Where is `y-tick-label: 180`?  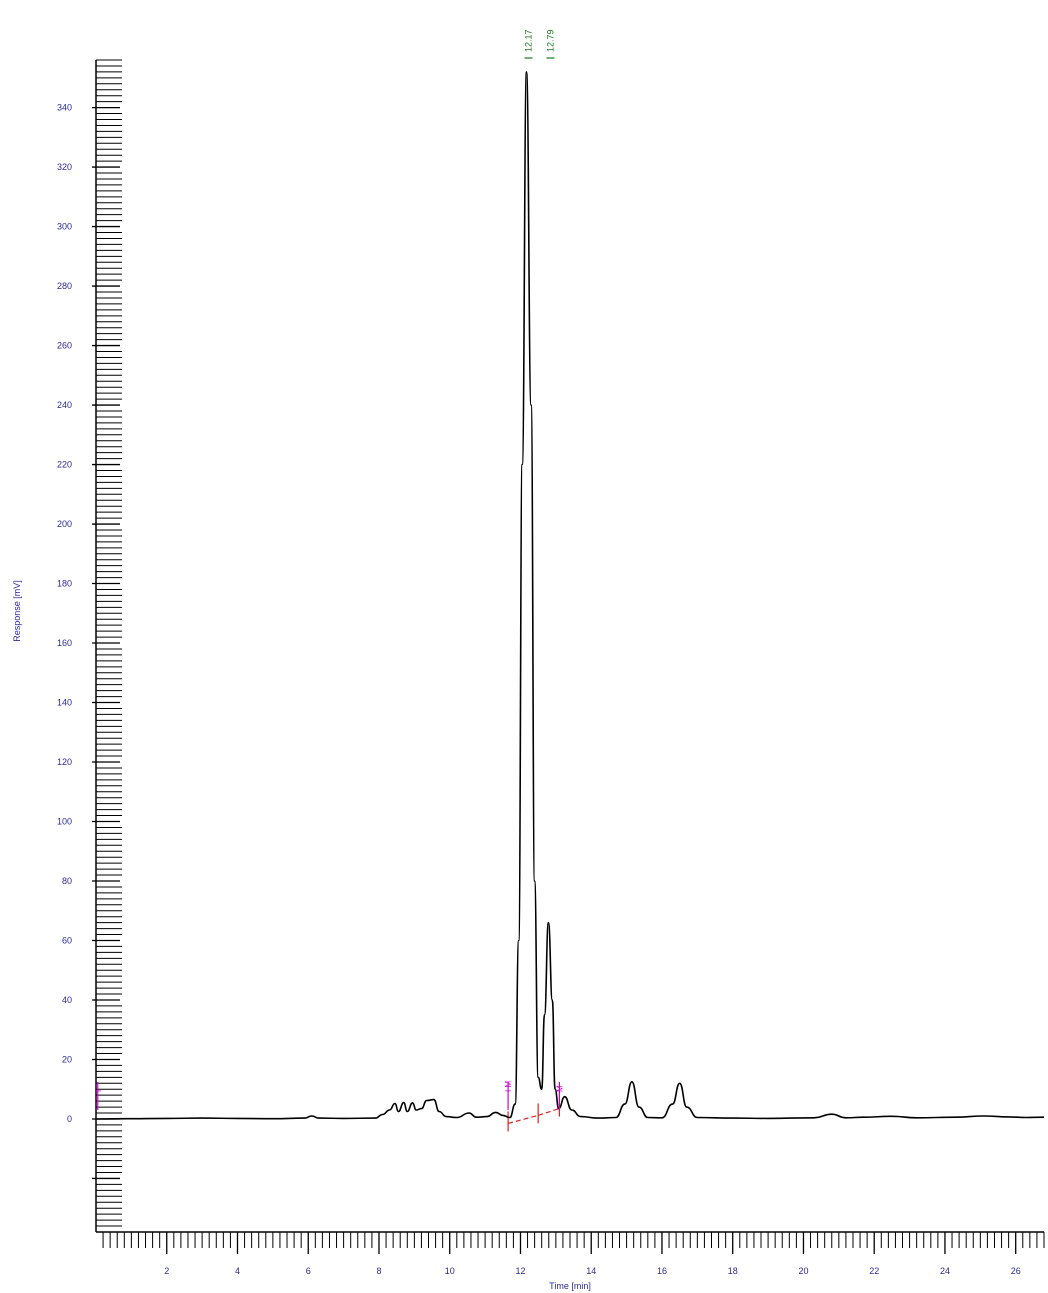 y-tick-label: 180 is located at coordinates (64, 584).